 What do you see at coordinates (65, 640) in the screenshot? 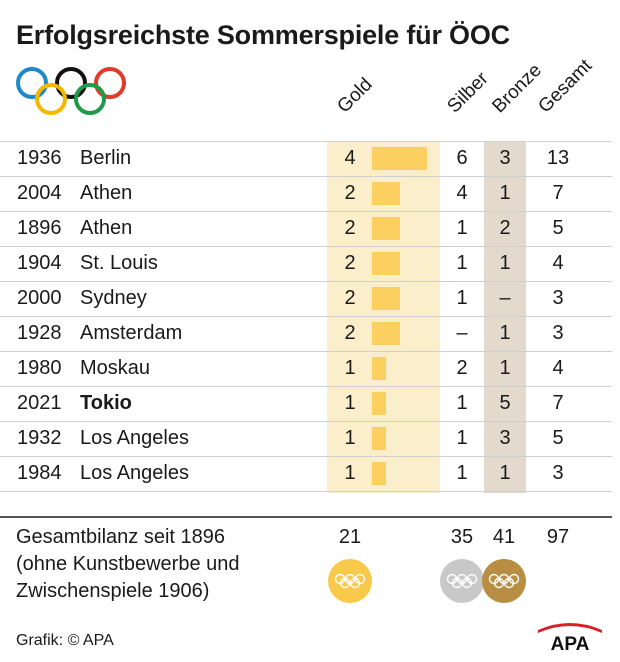
I see `footer-credit: Grafik: © APA` at bounding box center [65, 640].